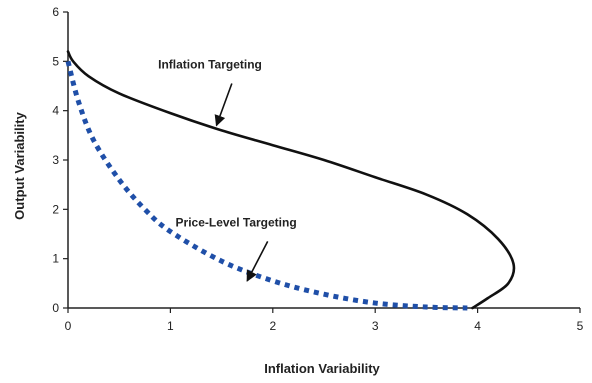 The width and height of the screenshot is (592, 383). I want to click on y-tick-label: 5, so click(55, 61).